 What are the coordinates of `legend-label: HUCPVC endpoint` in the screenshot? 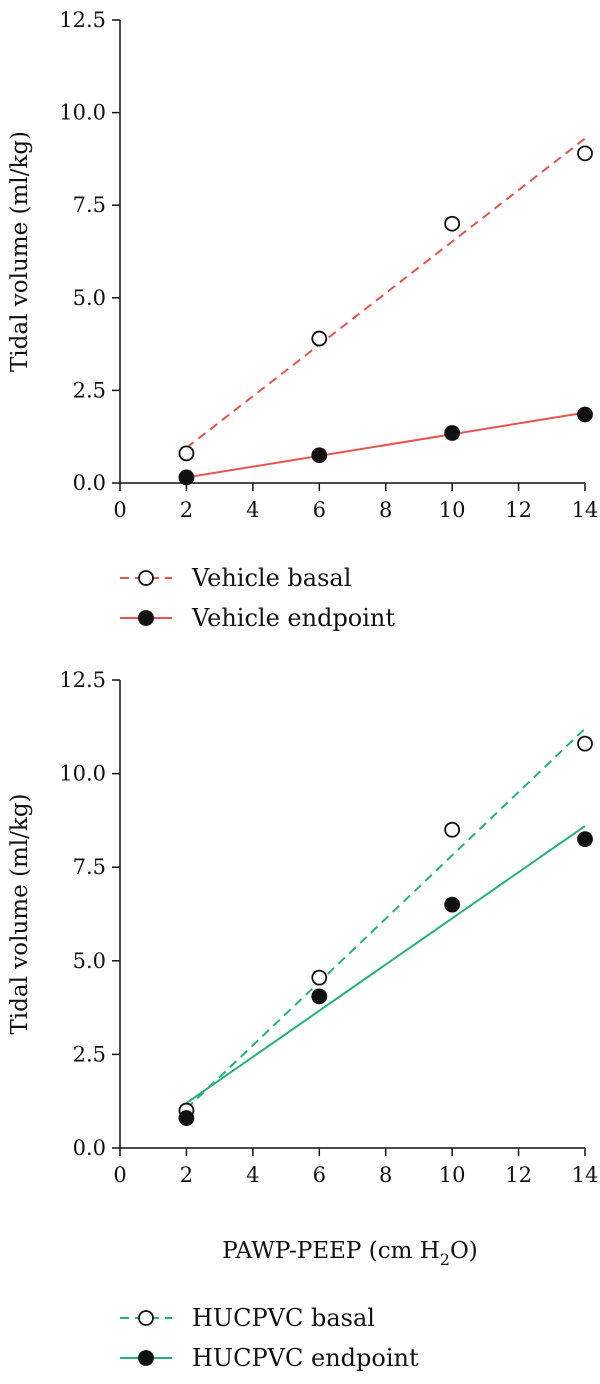 It's located at (305, 1358).